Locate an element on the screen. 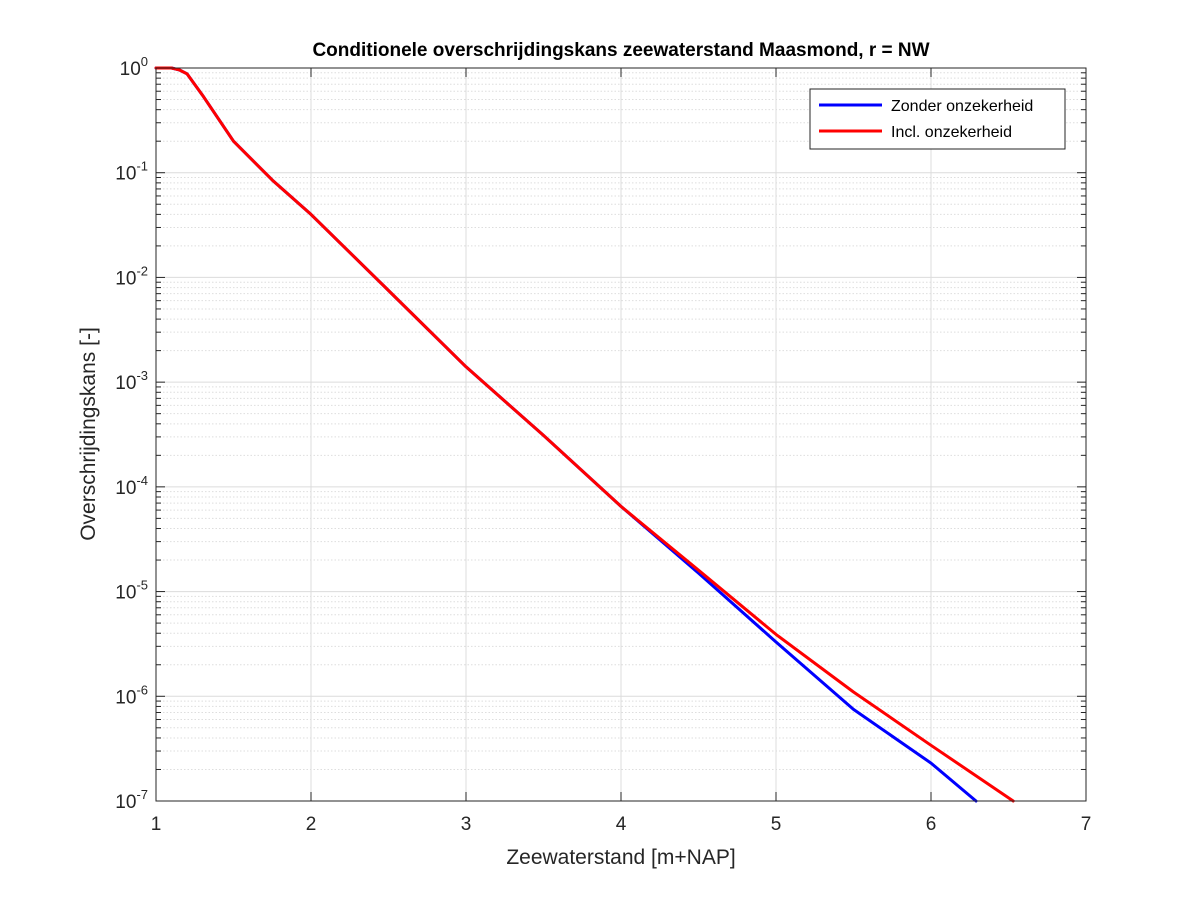 This screenshot has height=900, width=1200. x-tick-label: 1 is located at coordinates (156, 824).